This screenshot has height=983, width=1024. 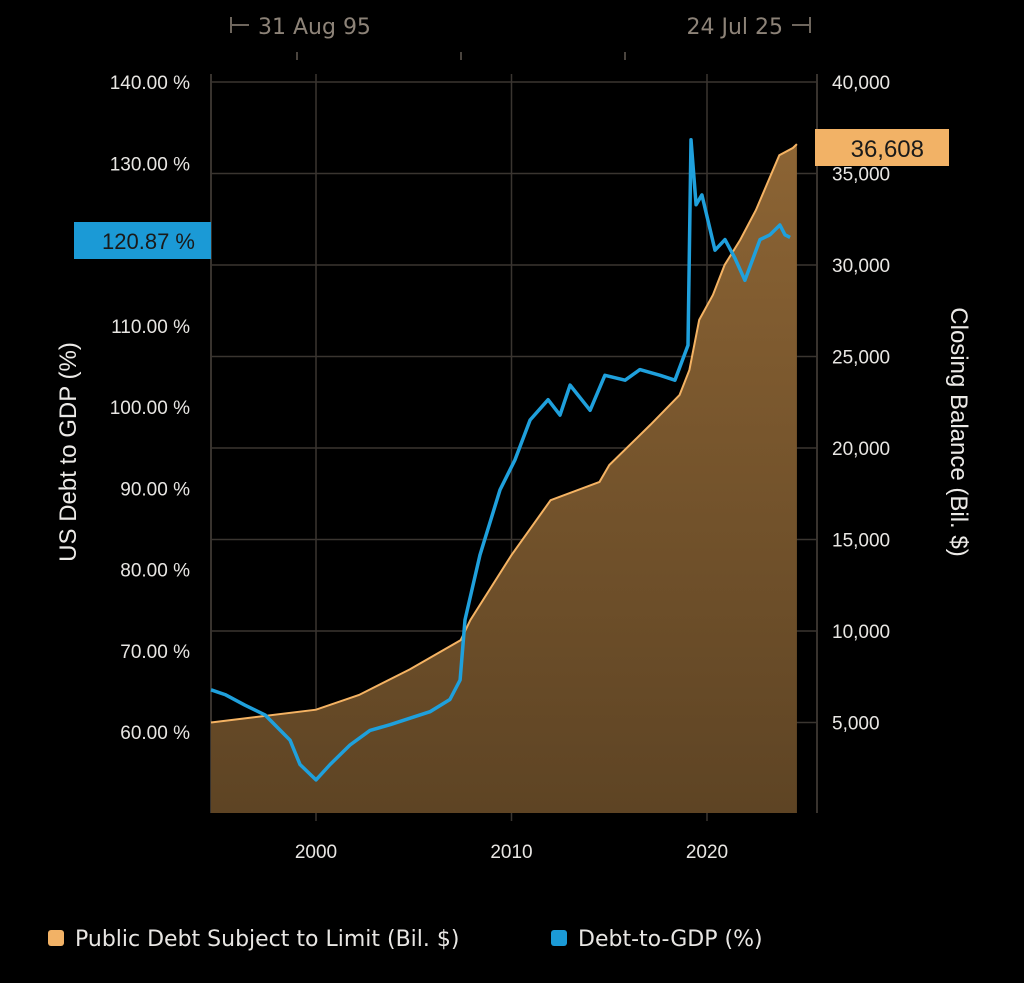 I want to click on right-axis-title: Closing Balance (Bil. $), so click(x=958, y=431).